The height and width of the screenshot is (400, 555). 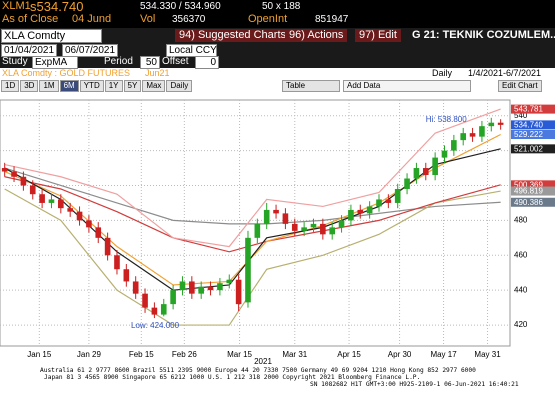 I want to click on price-flag-label: 496.819, so click(x=528, y=191).